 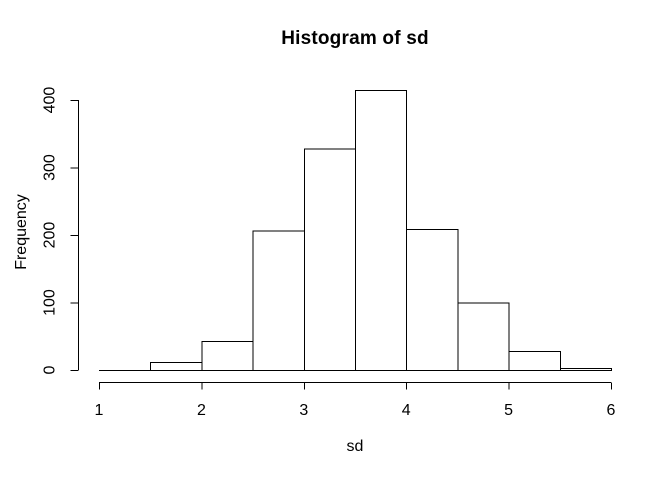 I want to click on x-tick-label: 1, so click(x=99, y=410).